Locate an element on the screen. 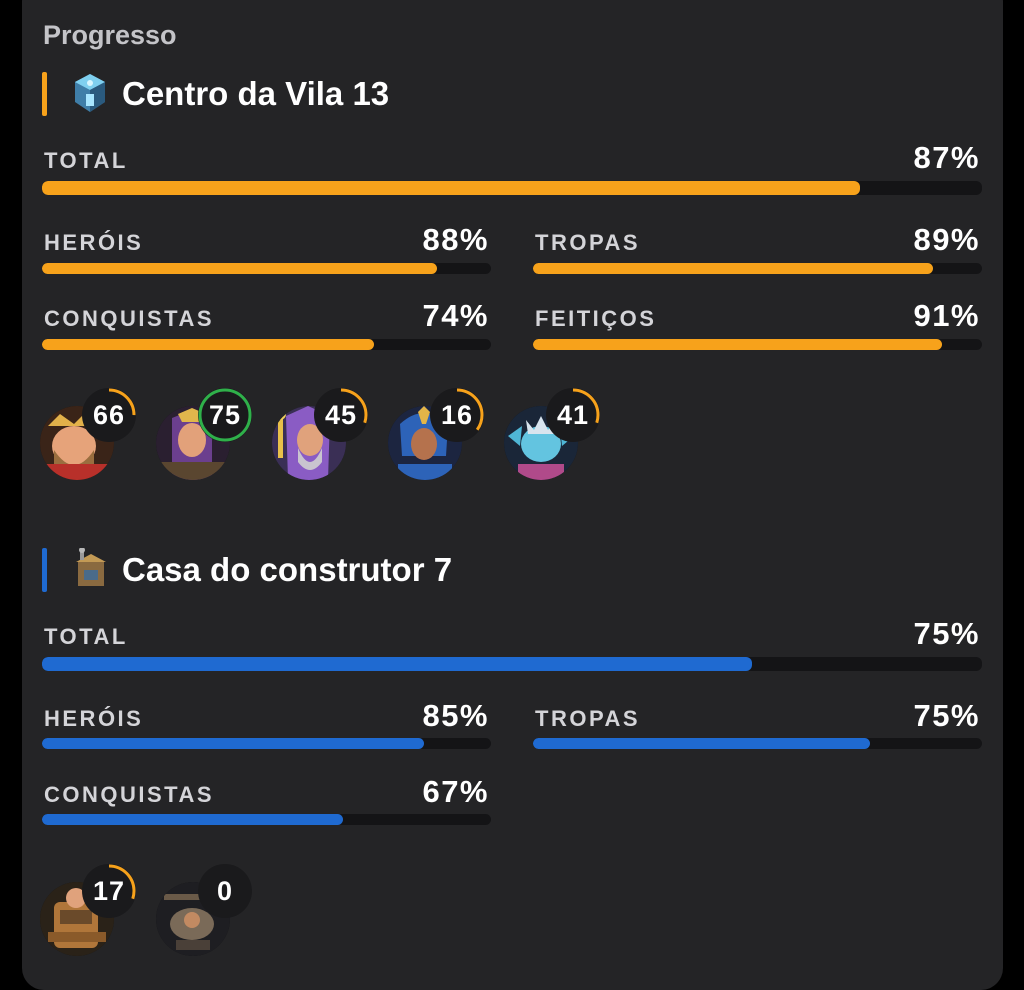  battle-machine-level-ring is located at coordinates (109, 891).